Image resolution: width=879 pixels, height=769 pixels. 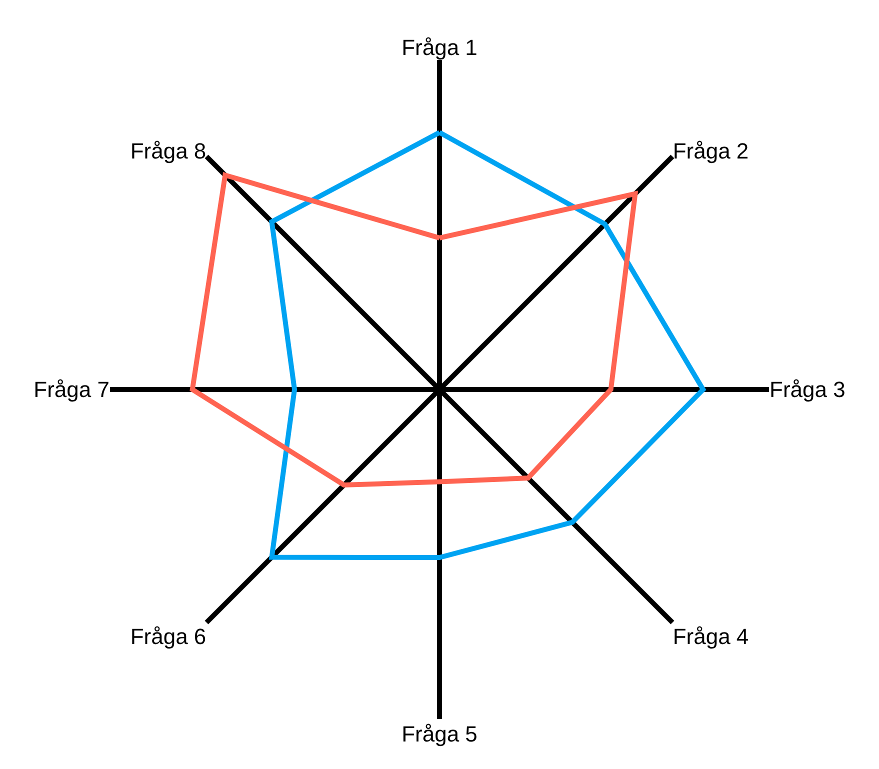 What do you see at coordinates (72, 389) in the screenshot?
I see `spoke-label: Fråga 7` at bounding box center [72, 389].